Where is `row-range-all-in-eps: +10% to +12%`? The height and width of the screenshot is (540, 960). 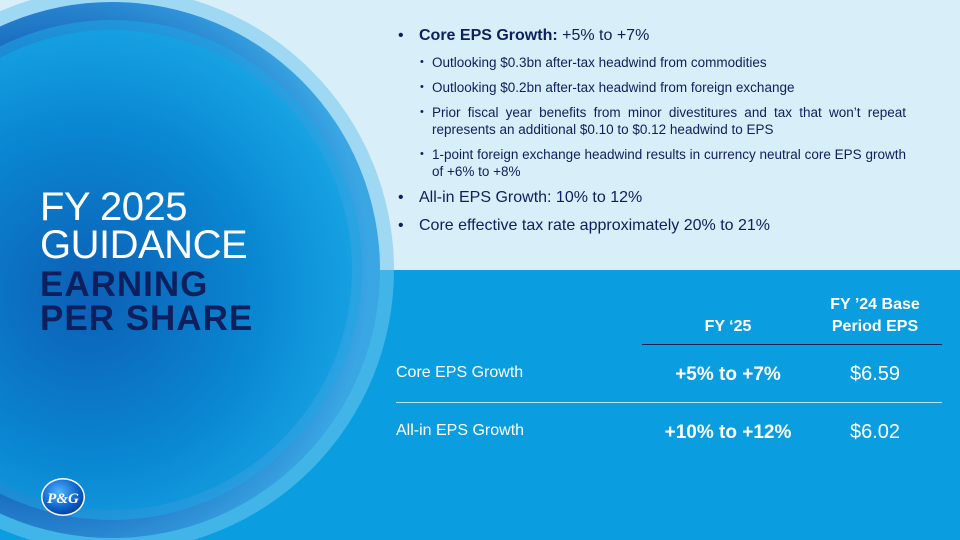
row-range-all-in-eps: +10% to +12% is located at coordinates (728, 432).